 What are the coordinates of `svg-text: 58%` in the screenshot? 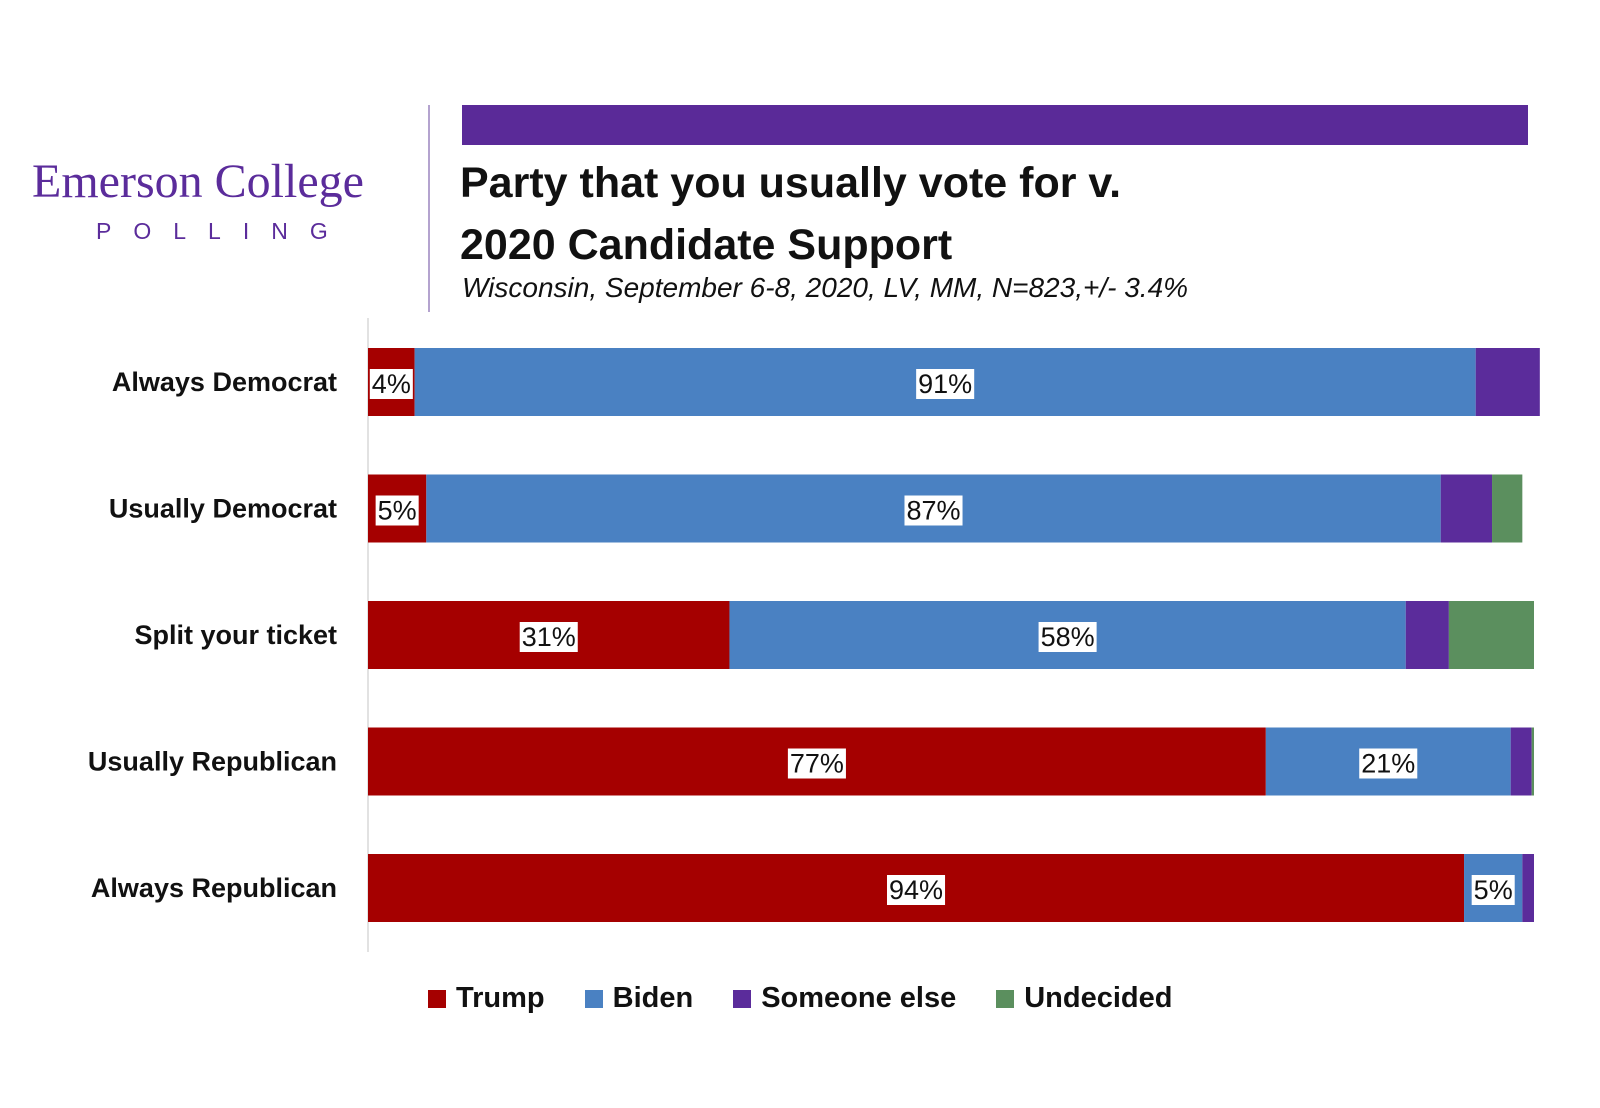 It's located at (1068, 637).